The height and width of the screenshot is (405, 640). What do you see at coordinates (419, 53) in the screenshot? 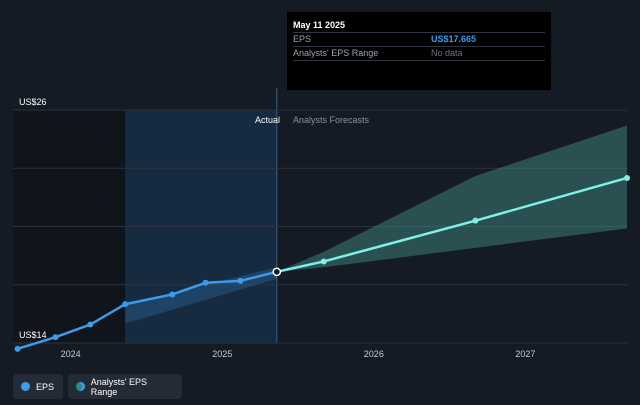
I see `tooltip-range-row: Analysts' EPS Range No data` at bounding box center [419, 53].